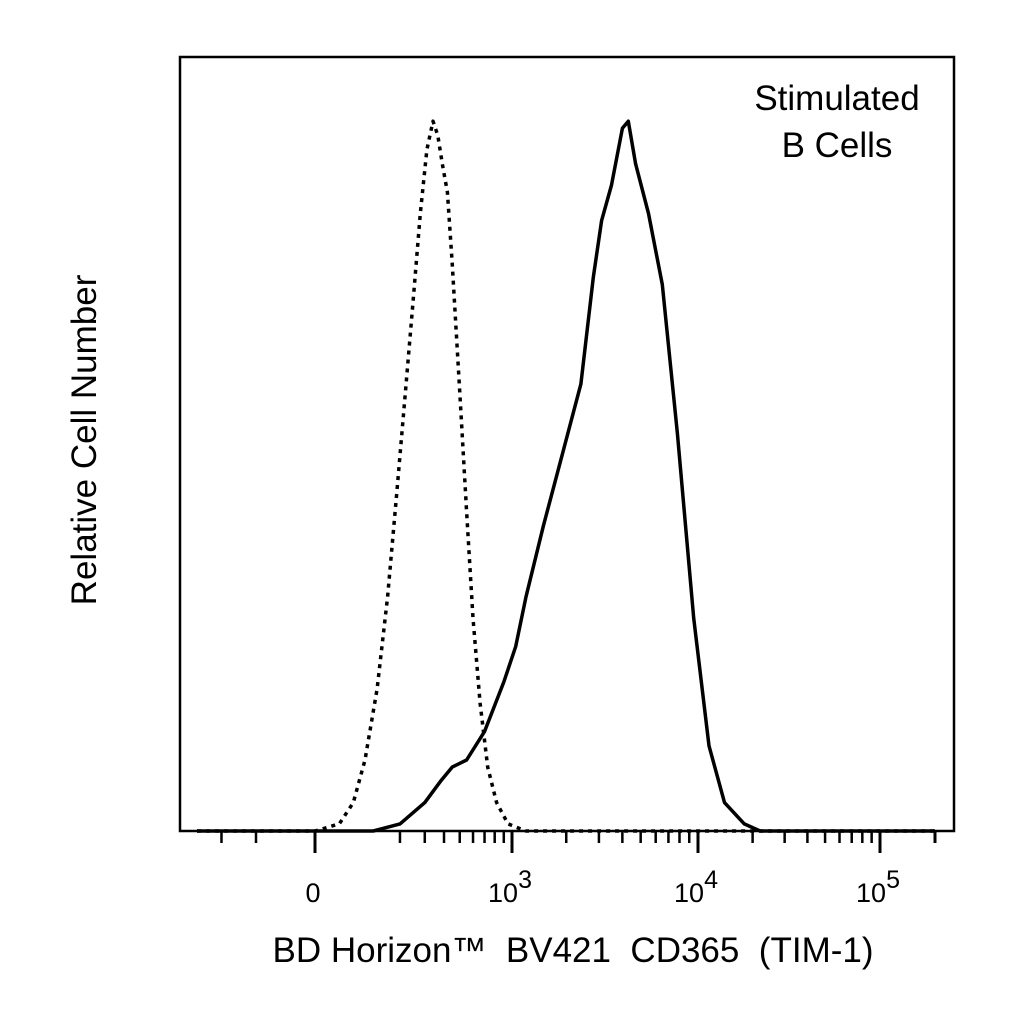 This screenshot has height=1029, width=1024. I want to click on annotation-line-2: B Cells, so click(837, 145).